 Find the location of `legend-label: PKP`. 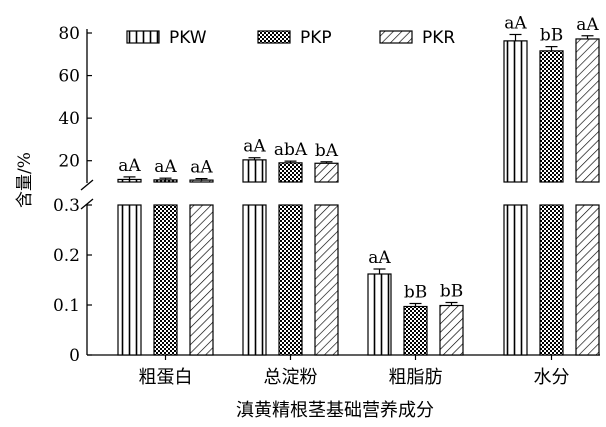

legend-label: PKP is located at coordinates (316, 38).